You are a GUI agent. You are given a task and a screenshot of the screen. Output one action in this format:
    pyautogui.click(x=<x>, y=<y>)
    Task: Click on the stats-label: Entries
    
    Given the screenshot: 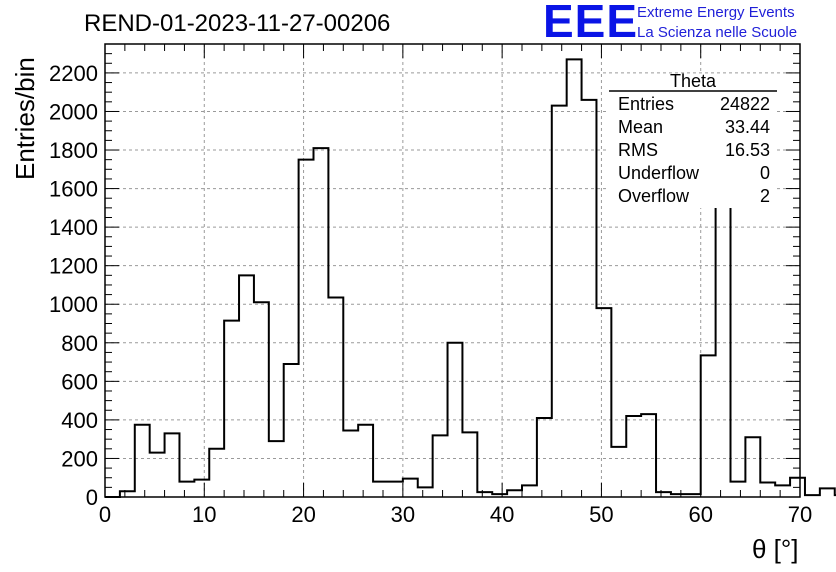 What is the action you would take?
    pyautogui.click(x=646, y=104)
    